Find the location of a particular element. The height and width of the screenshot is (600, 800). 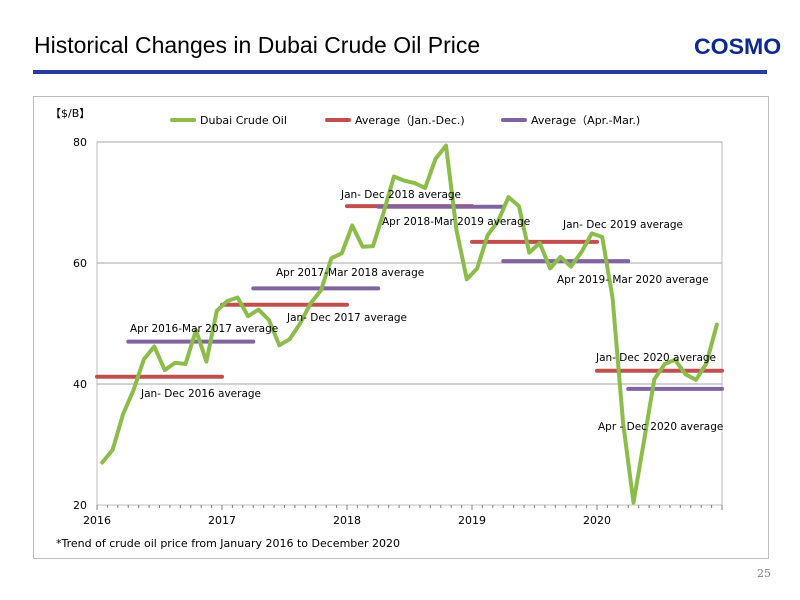

average-label: Jan- Dec 2020 average is located at coordinates (655, 358).